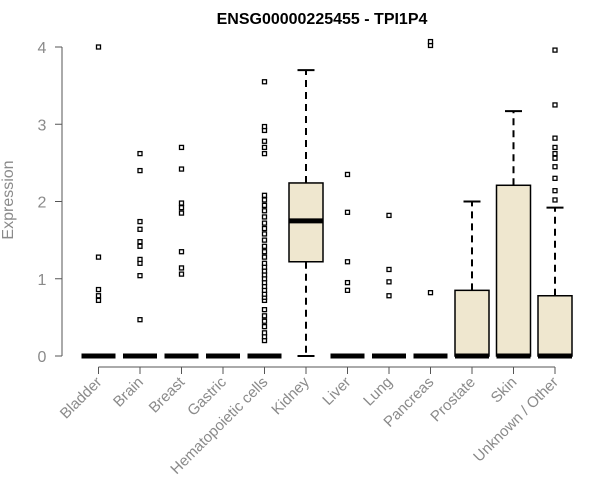  What do you see at coordinates (322, 19) in the screenshot?
I see `chart-title: ENSG00000225455 - TPI1P4` at bounding box center [322, 19].